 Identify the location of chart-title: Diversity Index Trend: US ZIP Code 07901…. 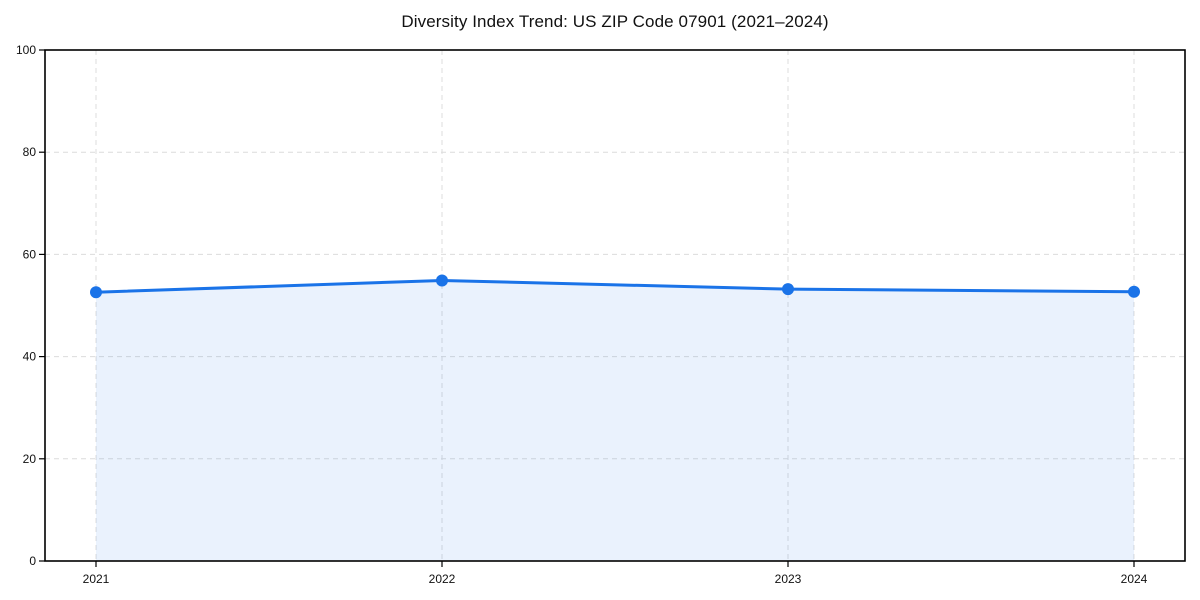
(615, 21).